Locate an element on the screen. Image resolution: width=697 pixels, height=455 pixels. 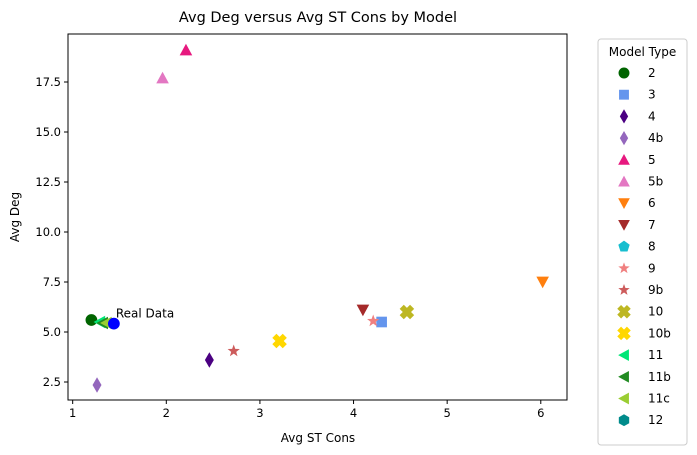
x-tick-label: 5 is located at coordinates (447, 413).